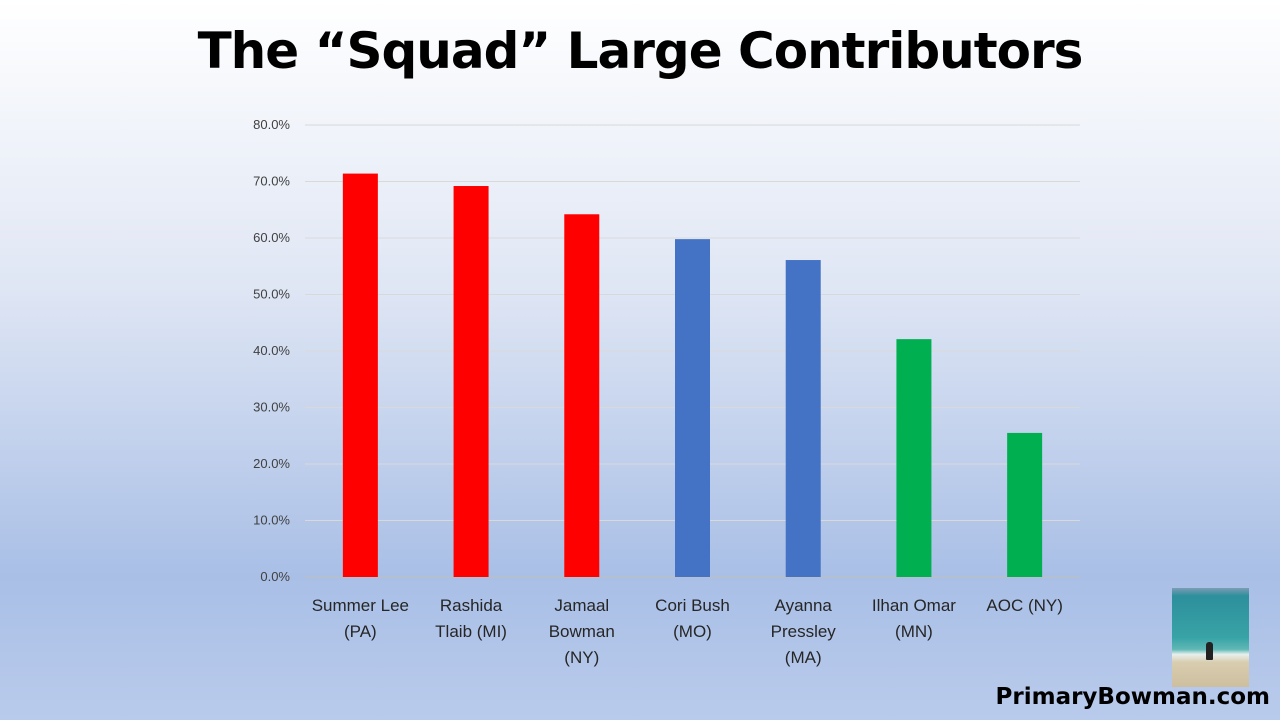  Describe the element at coordinates (692, 605) in the screenshot. I see `x-tick-label: Cori Bush` at that location.